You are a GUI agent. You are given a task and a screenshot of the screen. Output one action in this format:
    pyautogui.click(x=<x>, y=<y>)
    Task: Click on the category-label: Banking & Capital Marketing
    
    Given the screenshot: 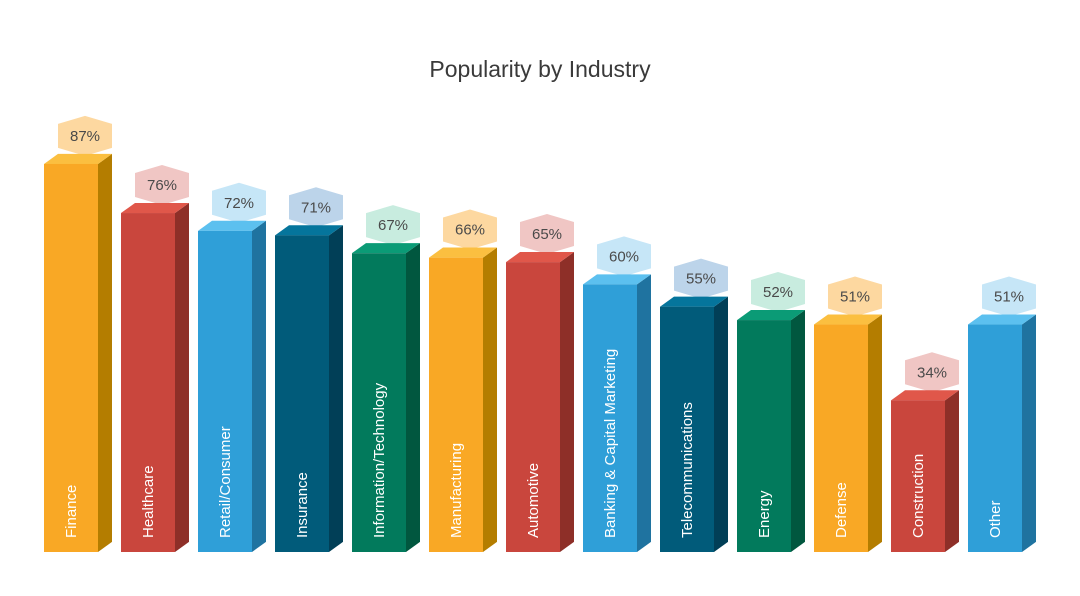 What is the action you would take?
    pyautogui.click(x=610, y=443)
    